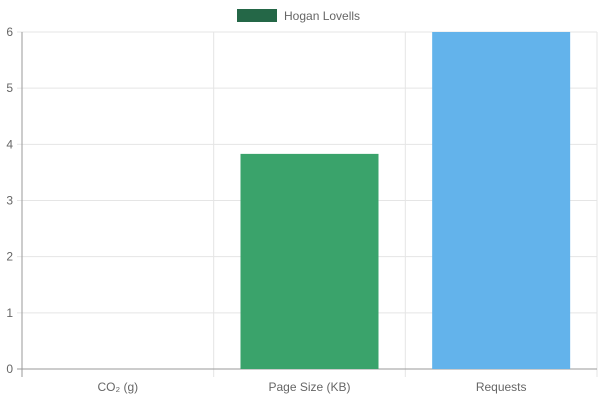 The height and width of the screenshot is (405, 600). I want to click on x-tick-label: CO₂ (g), so click(117, 387).